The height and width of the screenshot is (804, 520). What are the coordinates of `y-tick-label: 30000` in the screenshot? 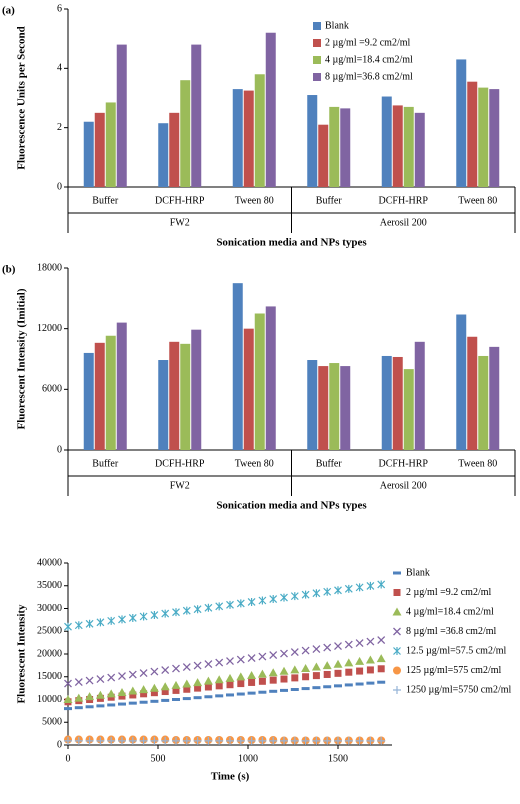 It's located at (49, 608).